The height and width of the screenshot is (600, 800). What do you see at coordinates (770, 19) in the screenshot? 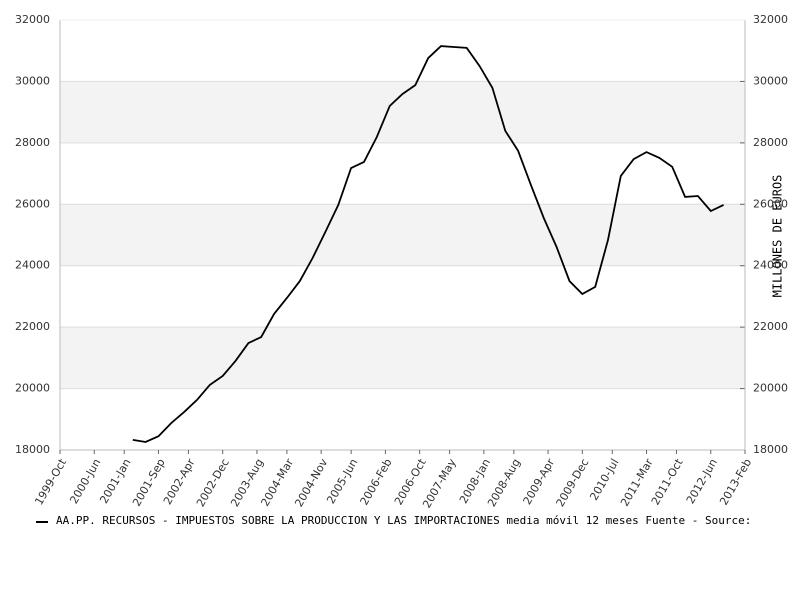
I see `y2-tick-label: 32000` at bounding box center [770, 19].